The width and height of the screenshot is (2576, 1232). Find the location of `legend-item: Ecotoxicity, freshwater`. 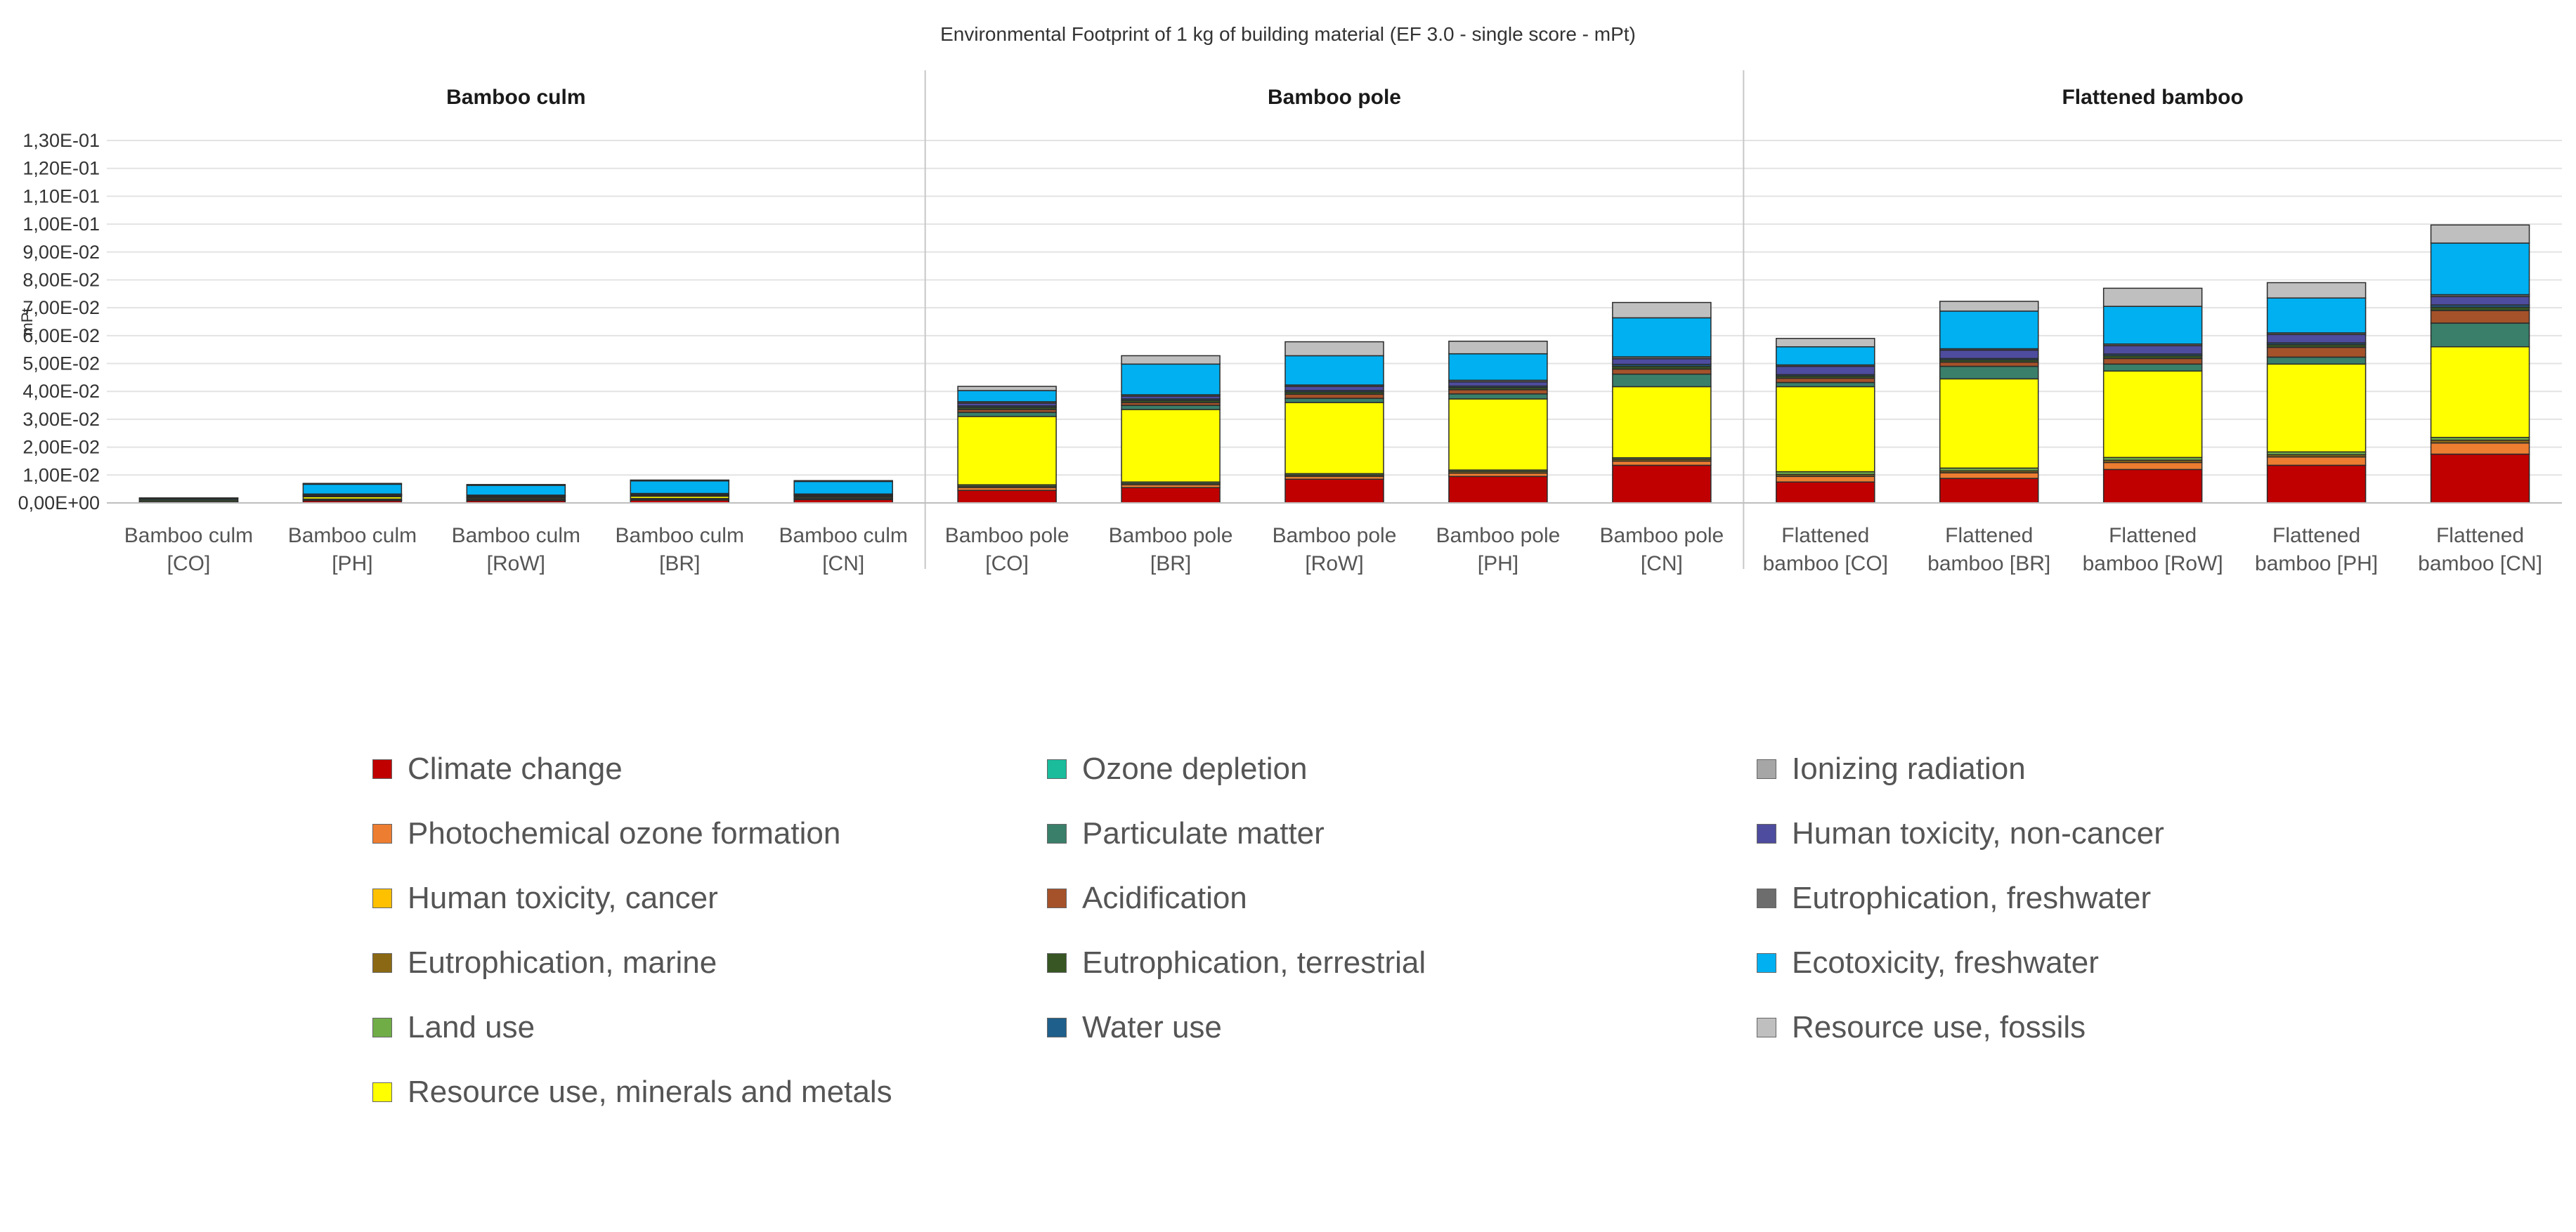

legend-item: Ecotoxicity, freshwater is located at coordinates (1928, 963).